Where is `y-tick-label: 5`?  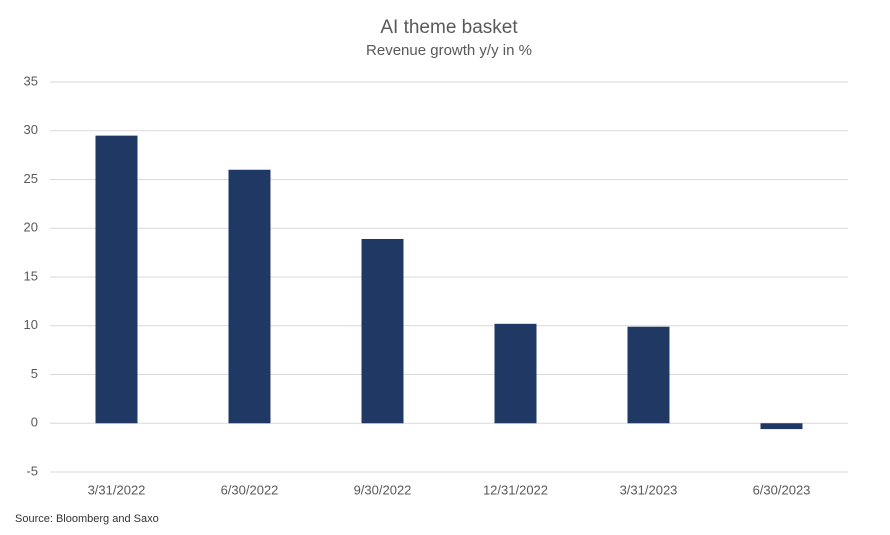 y-tick-label: 5 is located at coordinates (34, 373).